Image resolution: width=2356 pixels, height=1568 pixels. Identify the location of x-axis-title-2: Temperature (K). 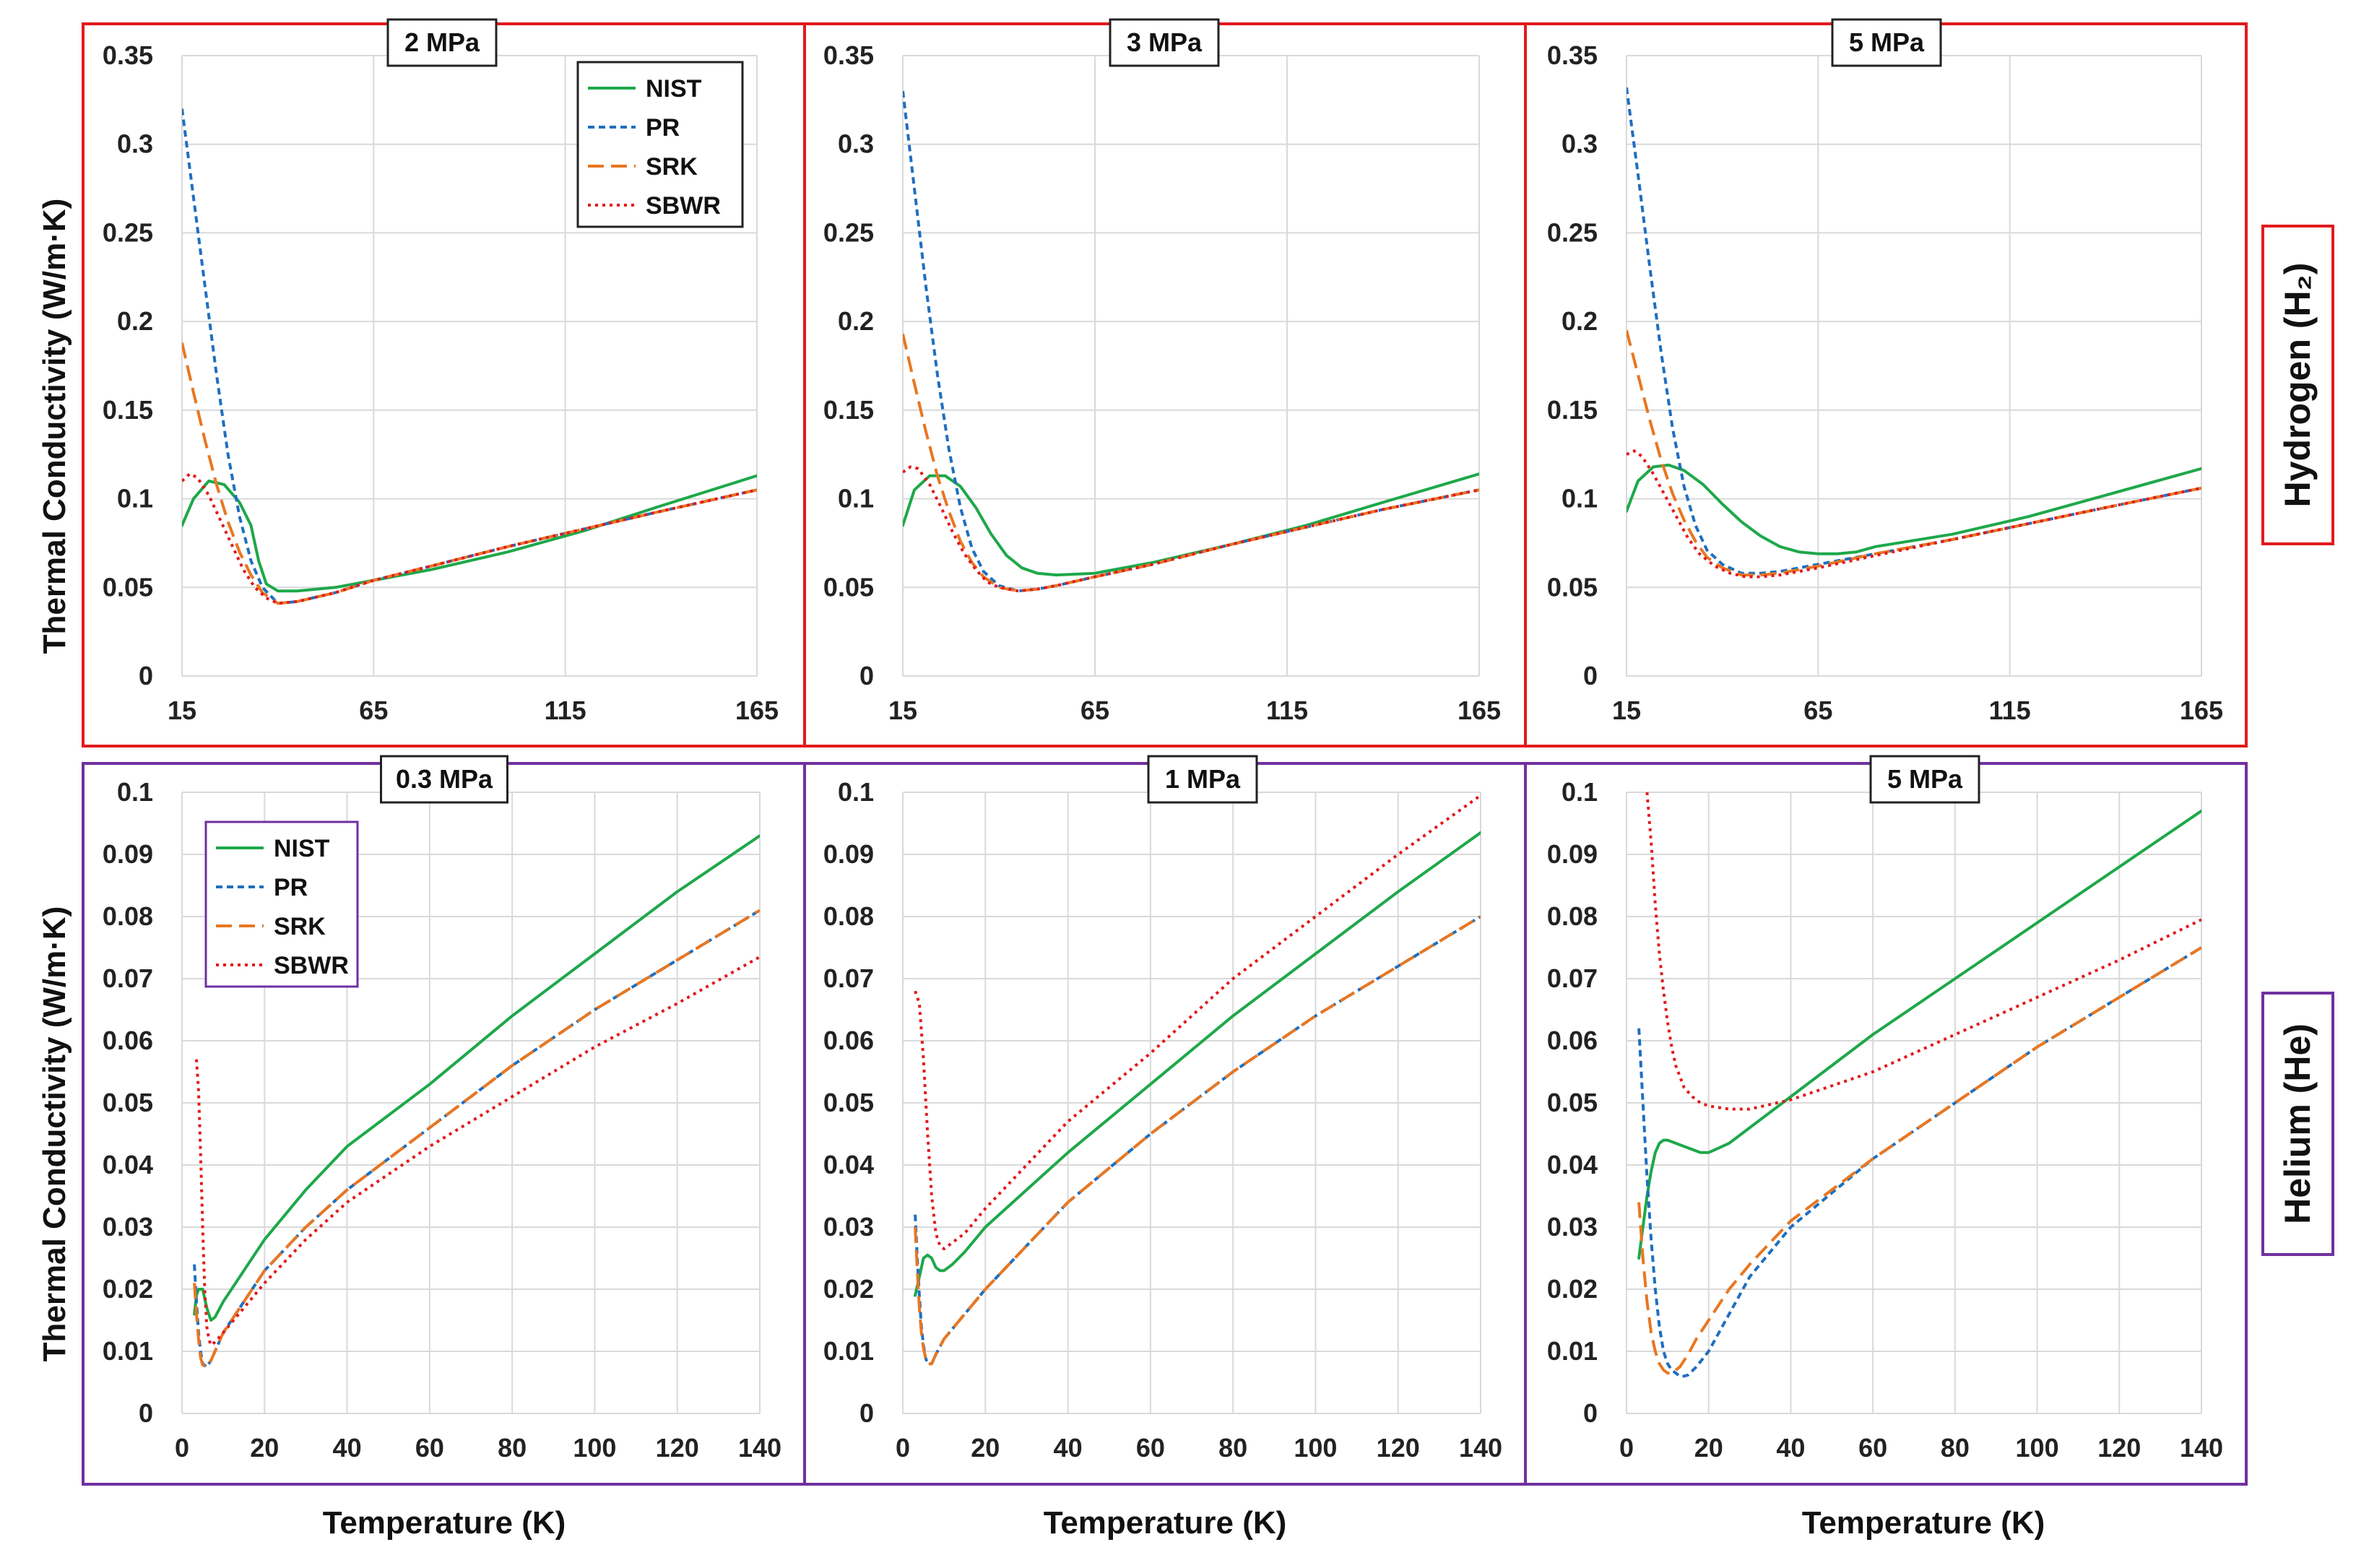
(1165, 1523).